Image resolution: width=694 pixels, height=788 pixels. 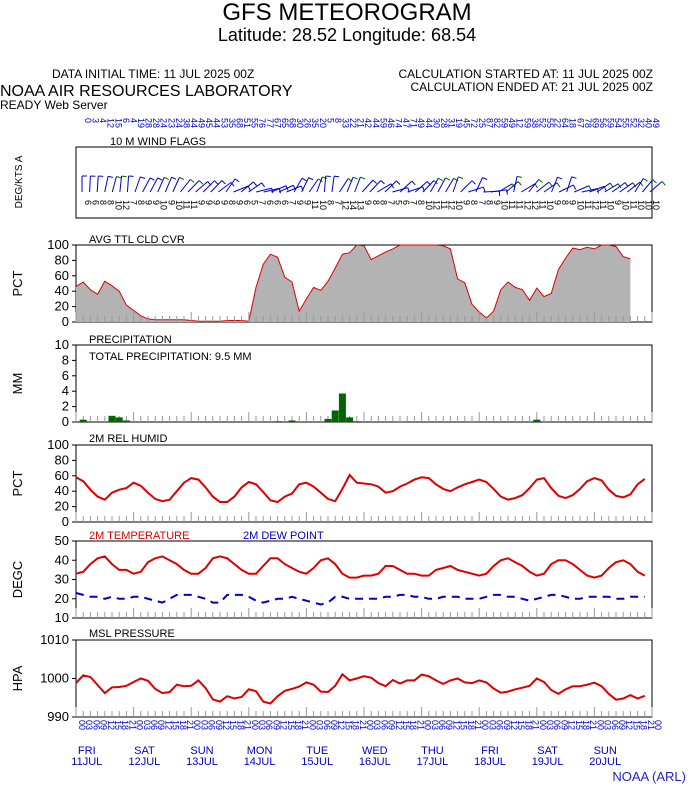 I want to click on pressure-ytick-label: 1000, so click(x=54, y=678).